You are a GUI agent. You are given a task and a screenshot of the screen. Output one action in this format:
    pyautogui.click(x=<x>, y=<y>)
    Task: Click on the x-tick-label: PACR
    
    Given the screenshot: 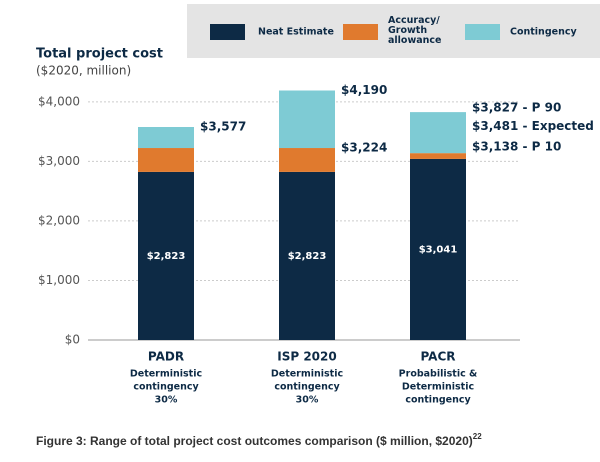 What is the action you would take?
    pyautogui.click(x=437, y=357)
    